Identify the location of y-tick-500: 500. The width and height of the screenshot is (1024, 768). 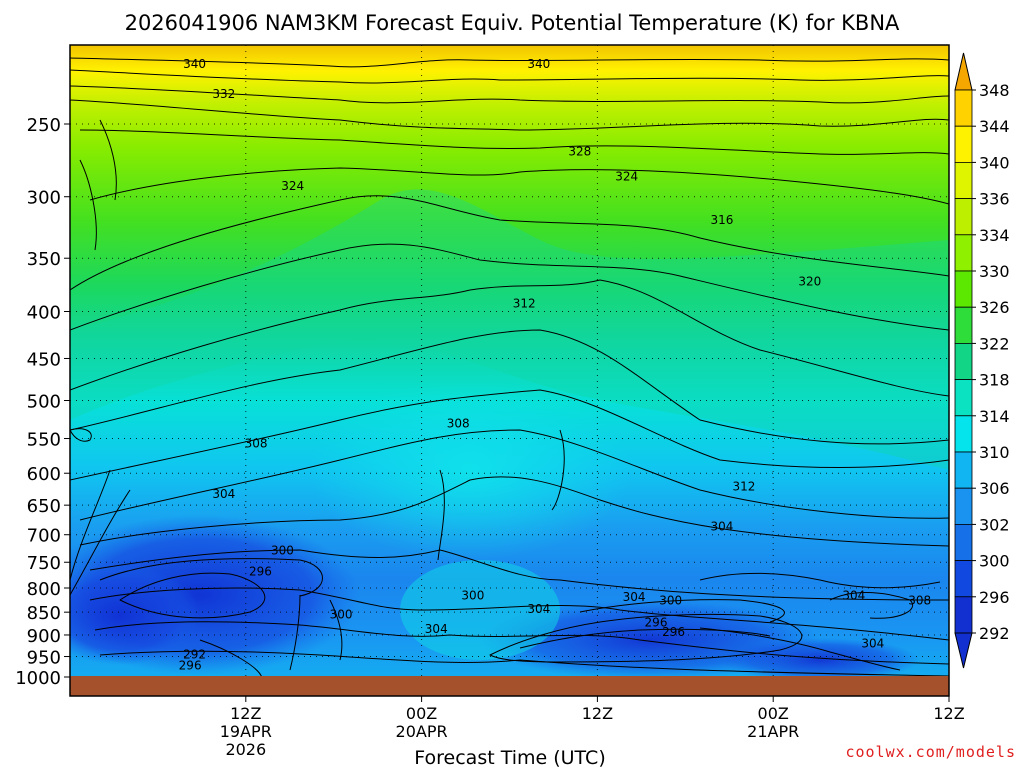
(48, 402).